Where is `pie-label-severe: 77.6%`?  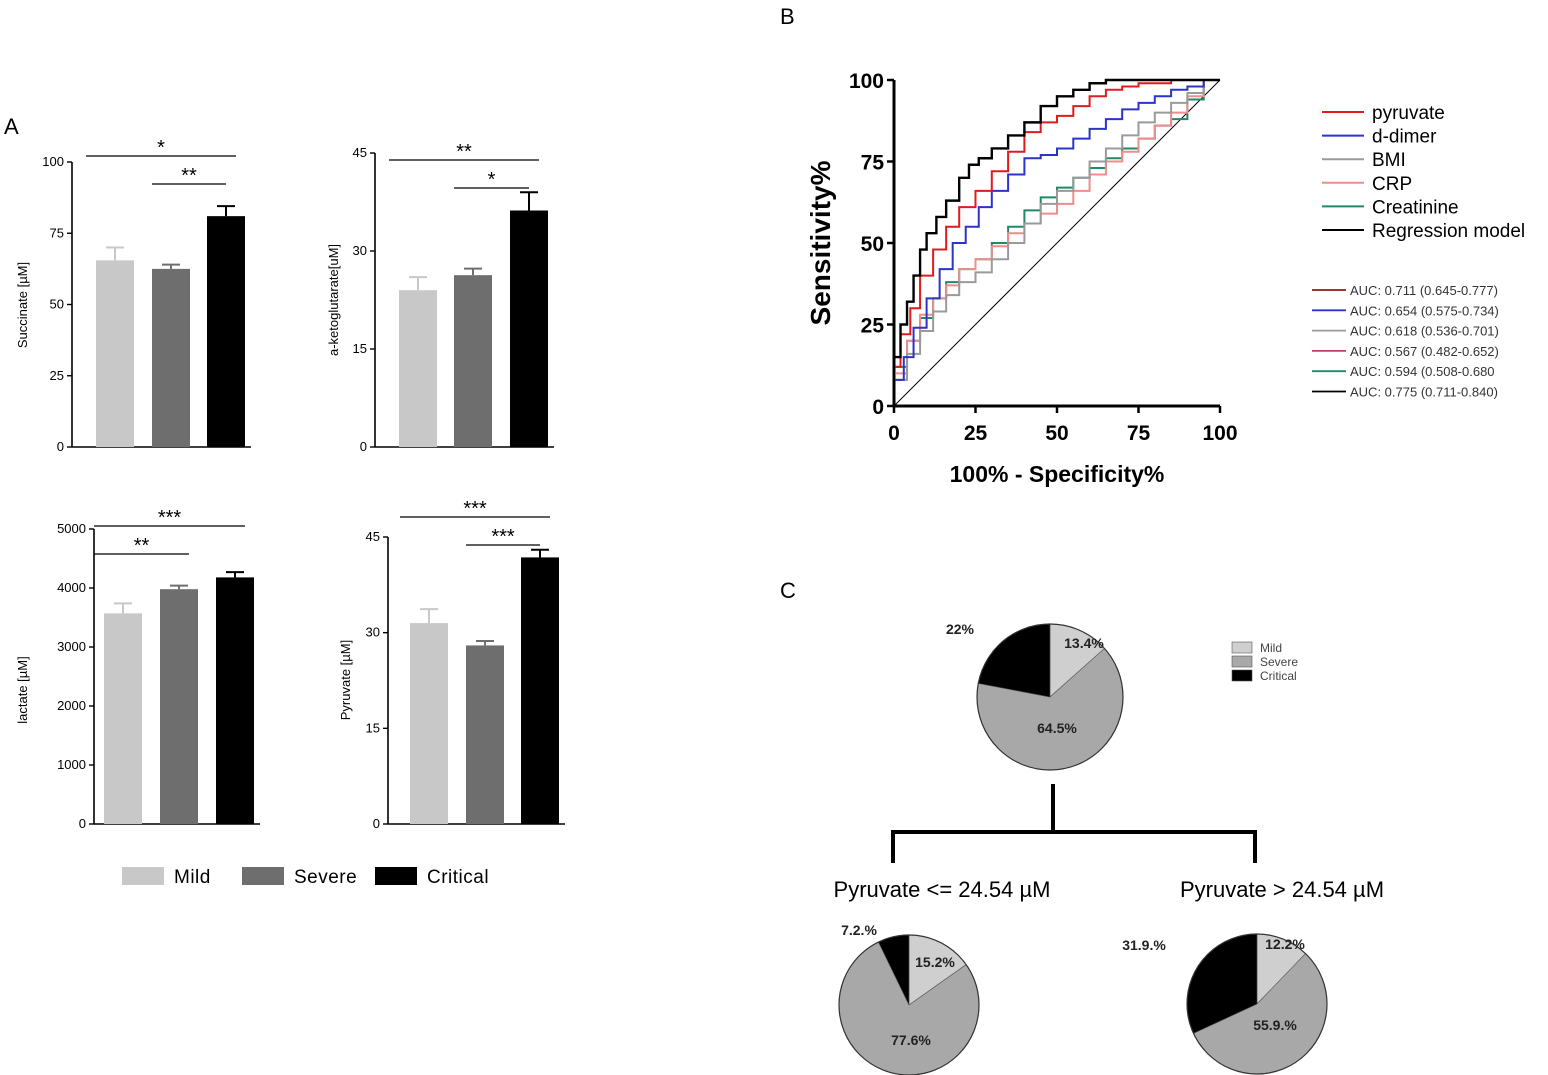
pie-label-severe: 77.6% is located at coordinates (911, 1040).